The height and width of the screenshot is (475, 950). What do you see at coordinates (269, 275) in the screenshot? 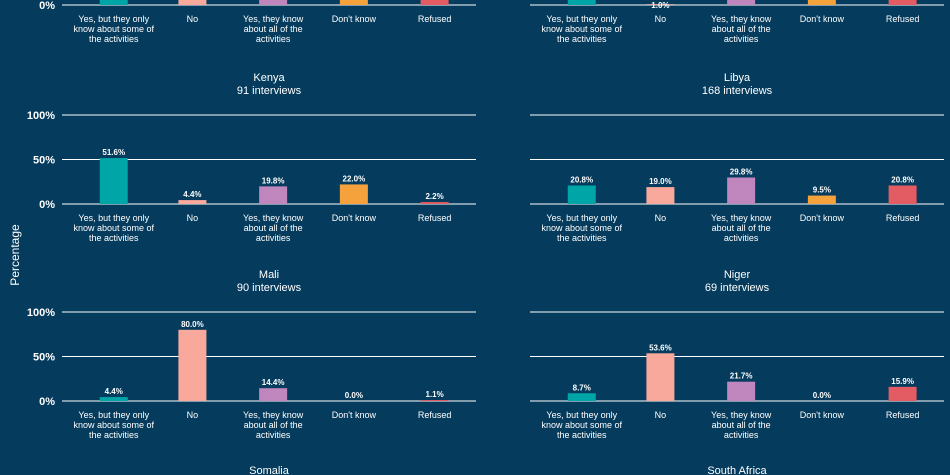
I see `panel-title: Mali` at bounding box center [269, 275].